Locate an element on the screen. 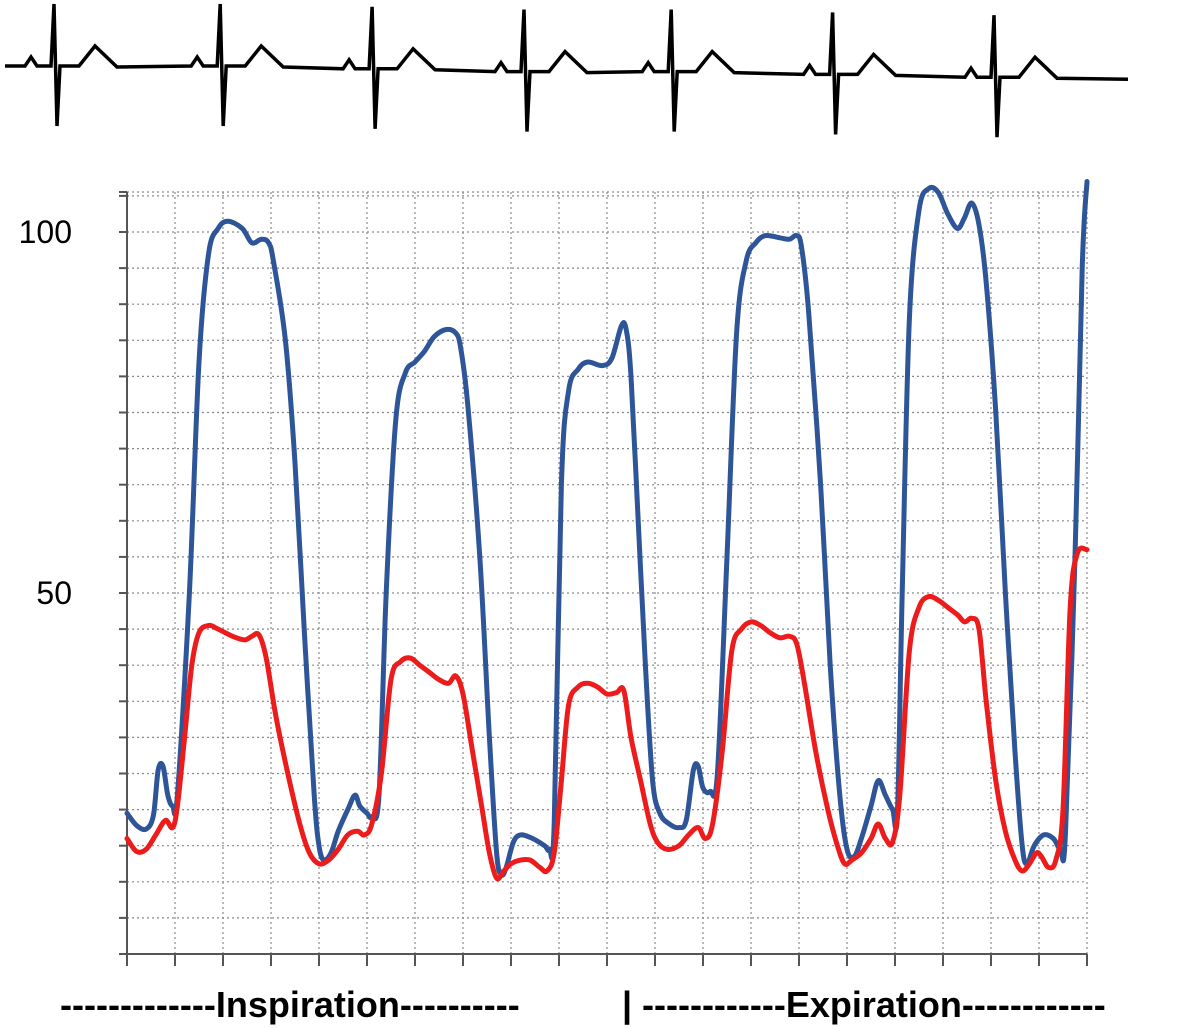 The width and height of the screenshot is (1200, 1028). y-axis-labels: 100 50 is located at coordinates (45, 412).